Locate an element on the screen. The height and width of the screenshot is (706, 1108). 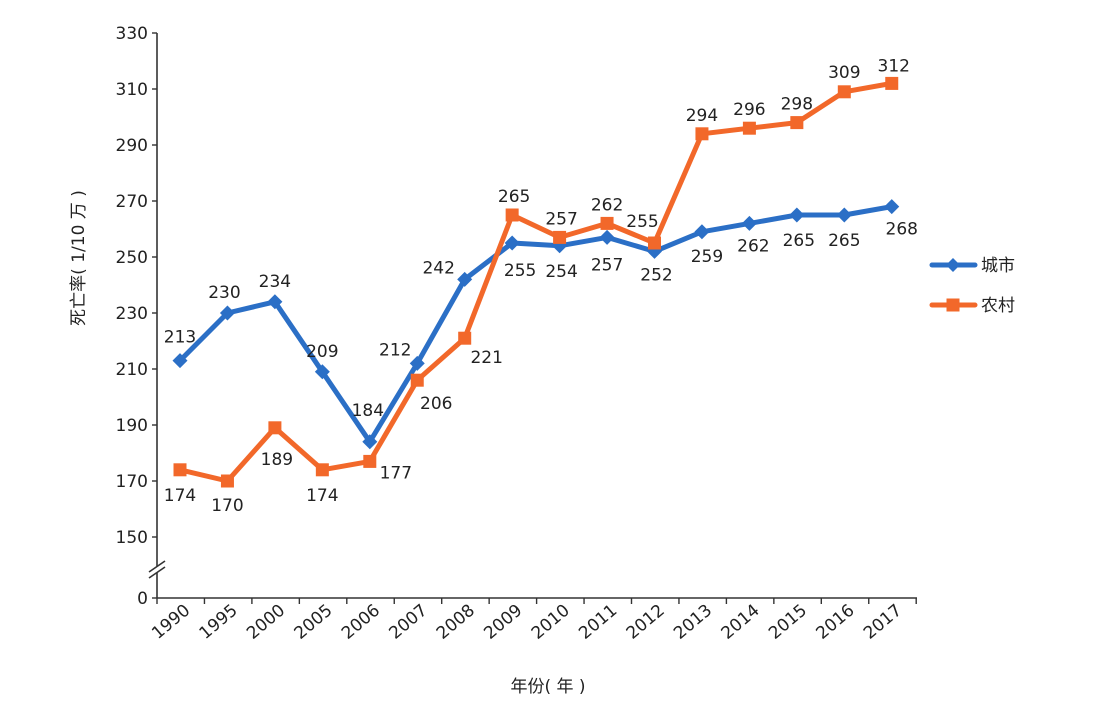
rural-data-label: 296 is located at coordinates (749, 110).